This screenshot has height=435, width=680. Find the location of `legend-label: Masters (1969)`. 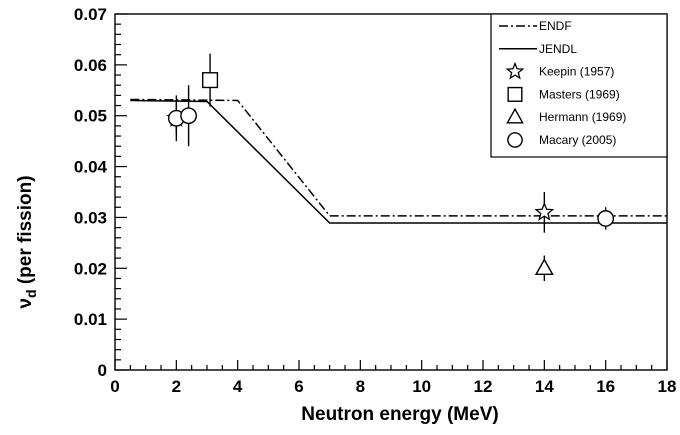

legend-label: Masters (1969) is located at coordinates (579, 94).